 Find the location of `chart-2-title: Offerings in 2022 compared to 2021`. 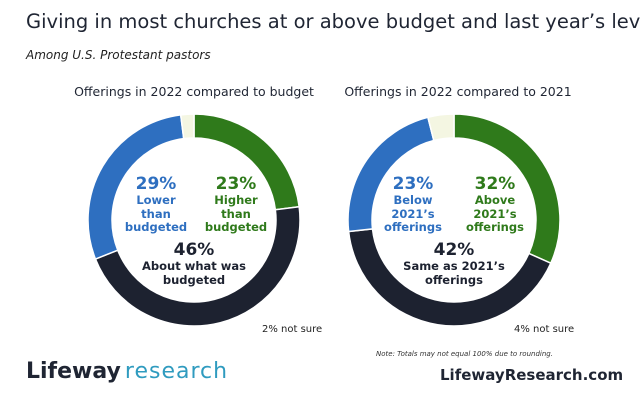

chart-2-title: Offerings in 2022 compared to 2021 is located at coordinates (458, 91).